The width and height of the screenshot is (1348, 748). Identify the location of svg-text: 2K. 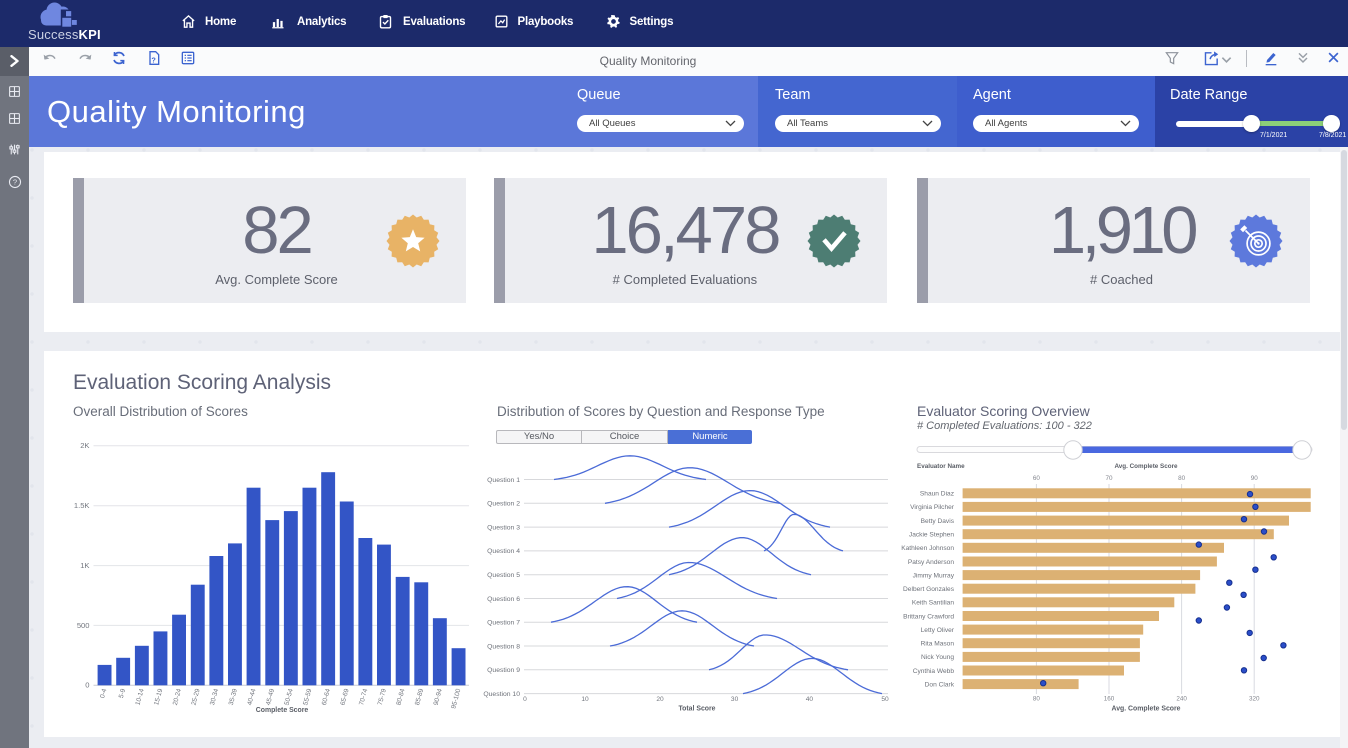
(84, 445).